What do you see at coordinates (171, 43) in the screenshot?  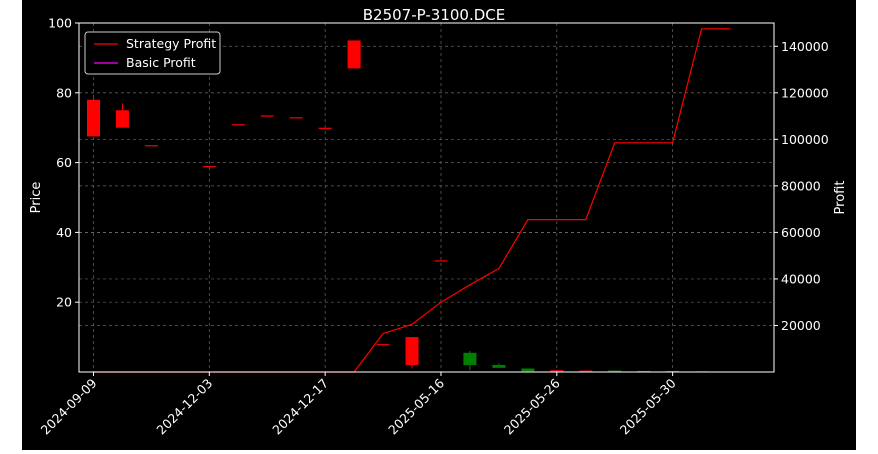 I see `legend-strategy-profit-label: Strategy Profit` at bounding box center [171, 43].